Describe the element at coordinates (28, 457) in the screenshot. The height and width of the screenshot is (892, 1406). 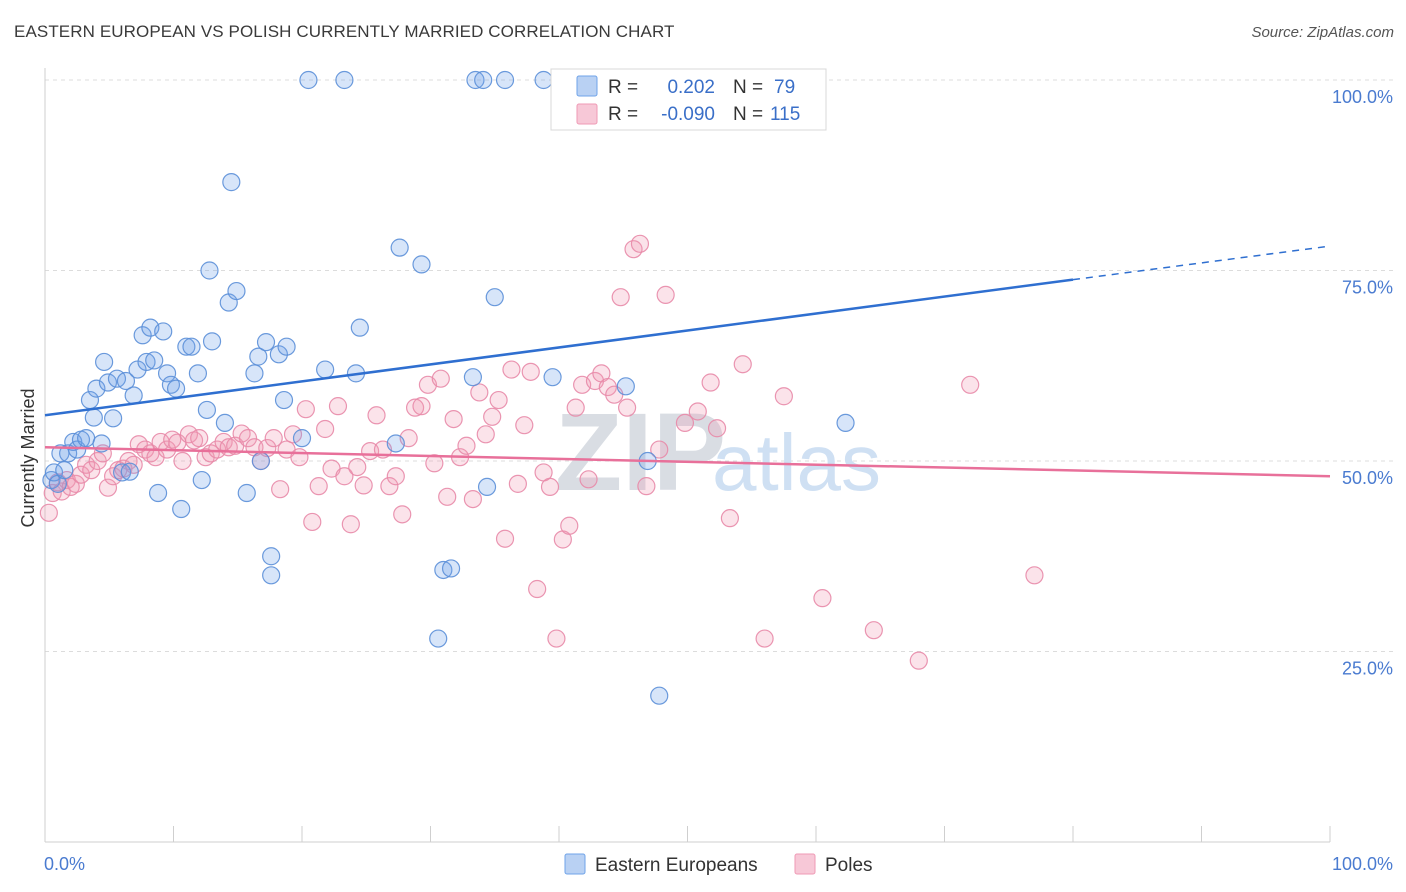
I see `y-axis-label: Currently Married` at that location.